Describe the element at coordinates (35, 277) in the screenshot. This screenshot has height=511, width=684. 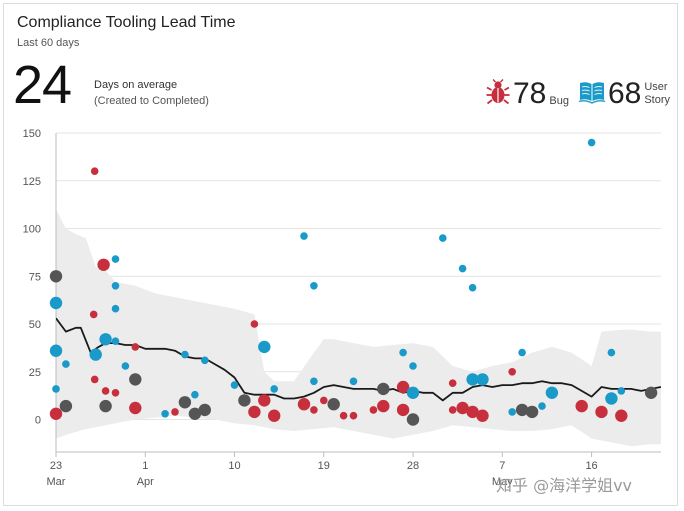
I see `y-tick-label: 75` at that location.